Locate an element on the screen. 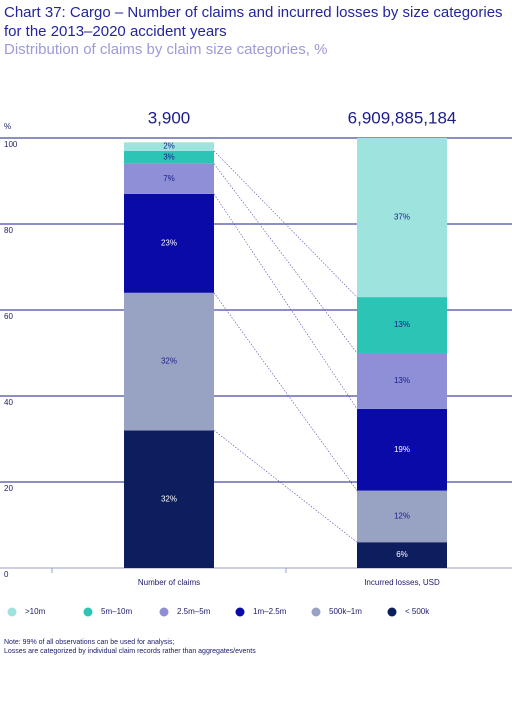  y-tick-label: 0 is located at coordinates (6, 574).